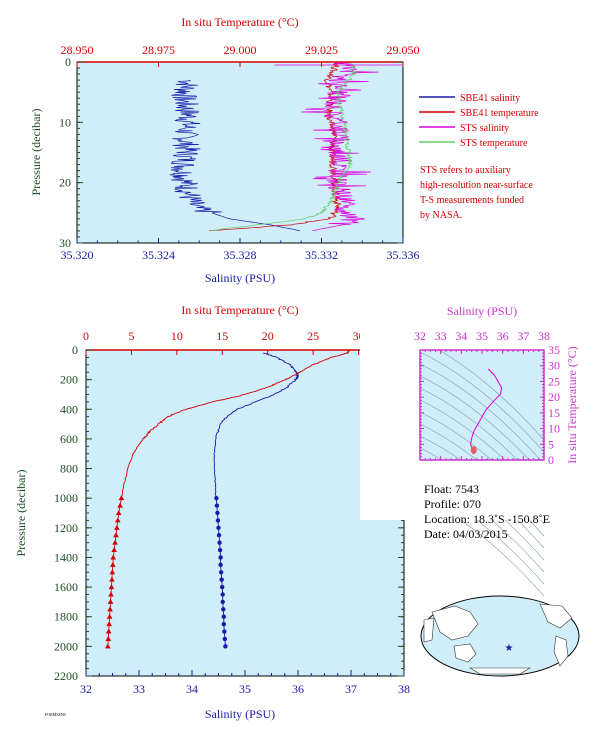 This screenshot has height=736, width=601. I want to click on main-ytick-label: 2200, so click(66, 676).